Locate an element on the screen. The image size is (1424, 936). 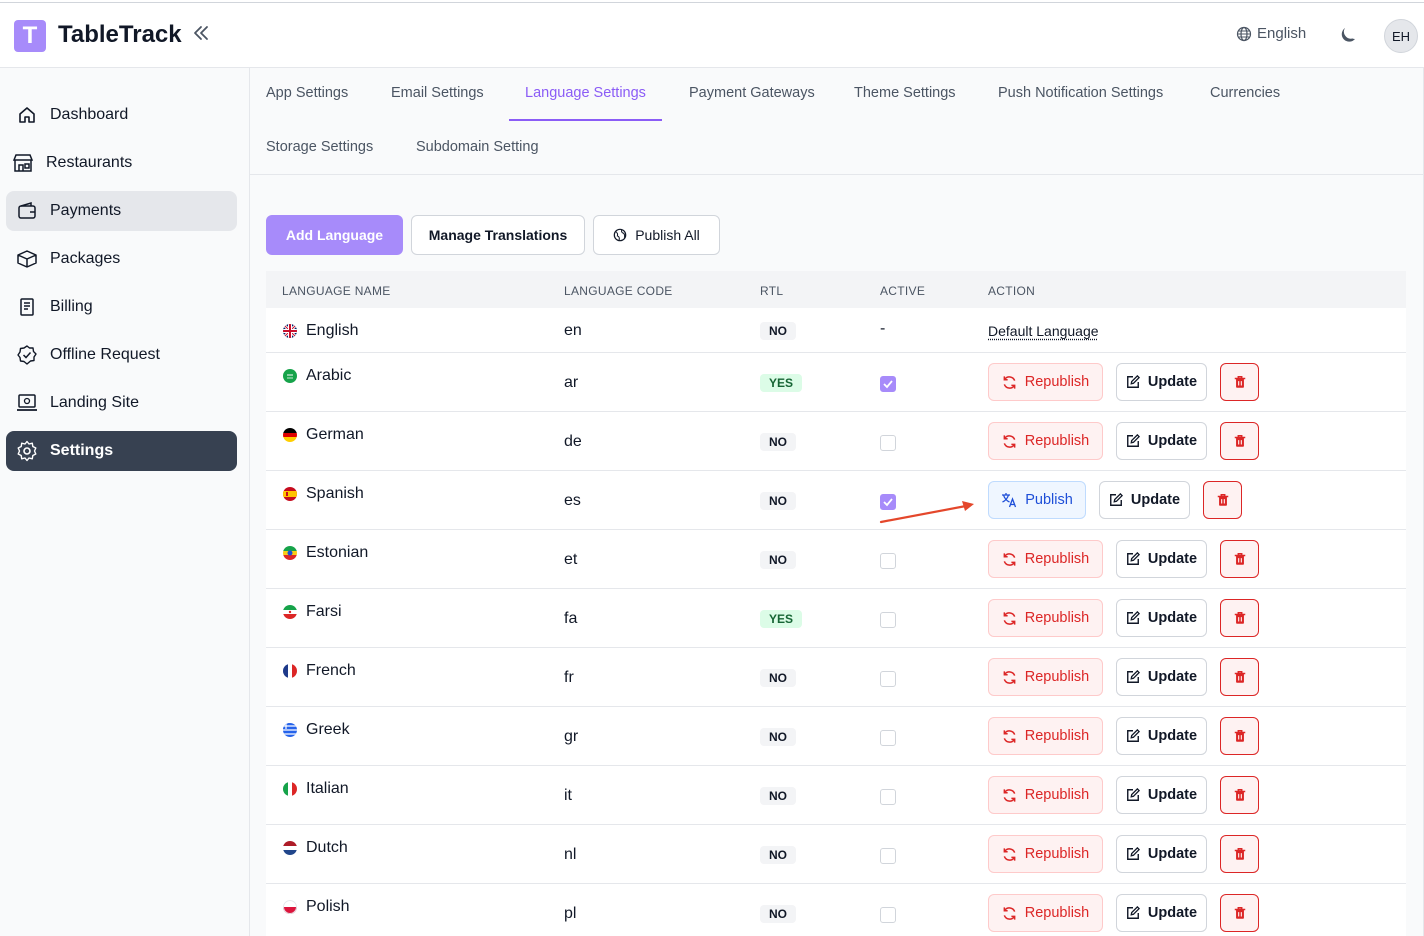
flag-gr-icon is located at coordinates (290, 730).